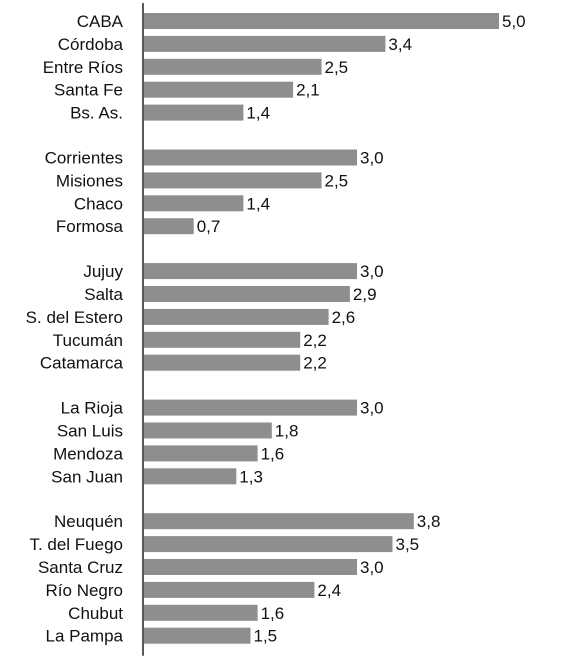  Describe the element at coordinates (88, 90) in the screenshot. I see `category-label: Santa Fe` at that location.